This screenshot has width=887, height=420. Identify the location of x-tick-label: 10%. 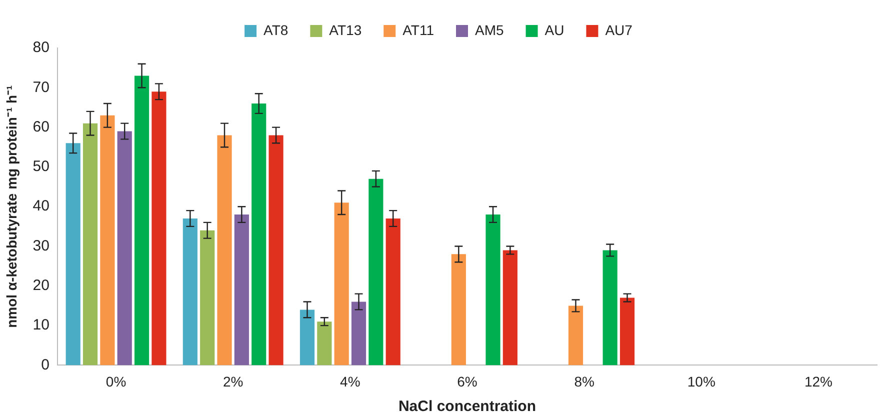
(701, 381).